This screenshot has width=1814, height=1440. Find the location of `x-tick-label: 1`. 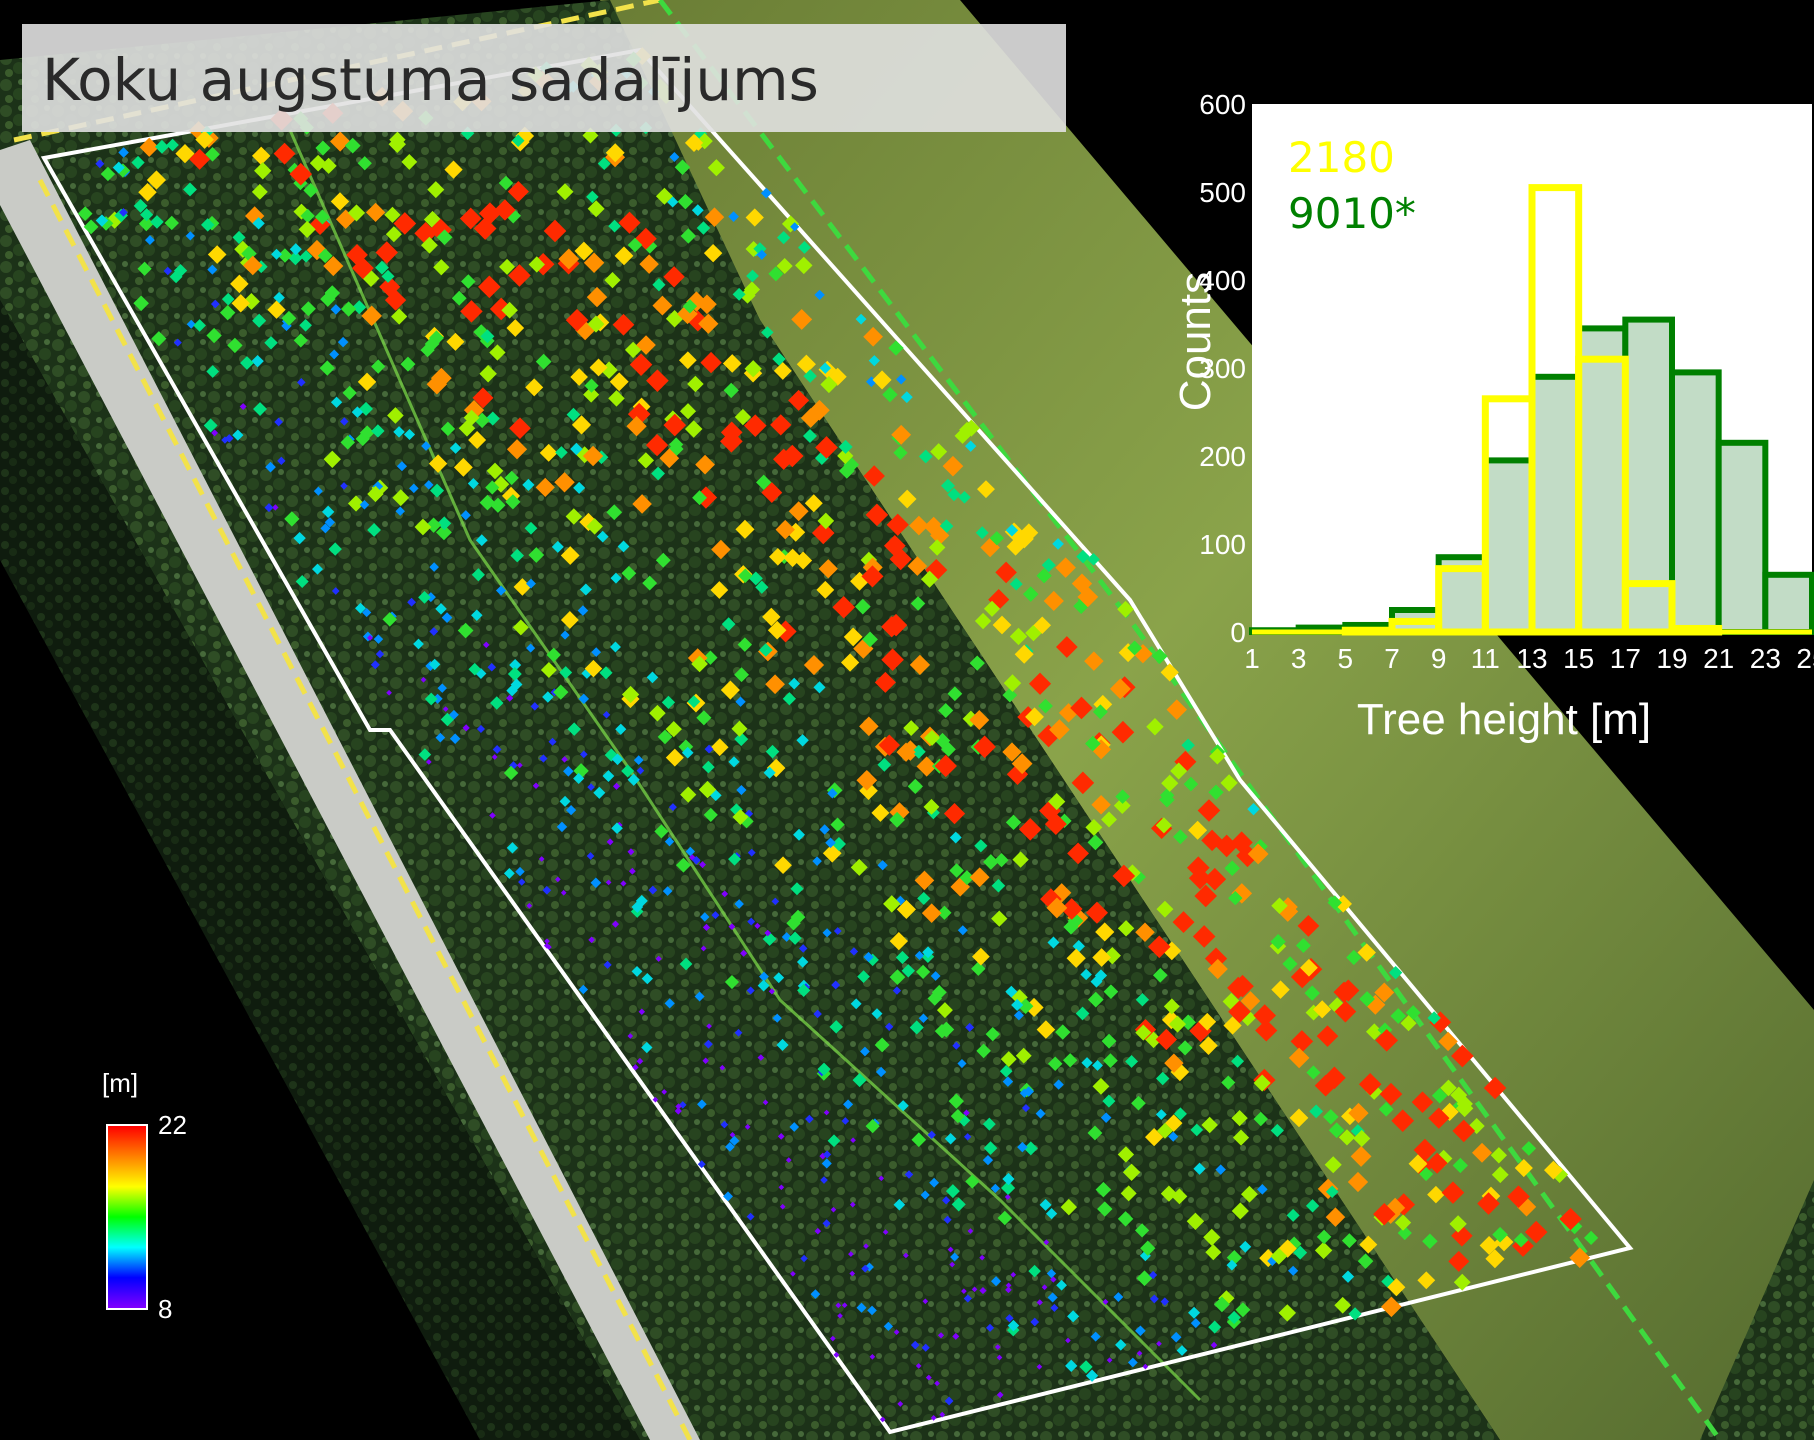

x-tick-label: 1 is located at coordinates (1252, 658).